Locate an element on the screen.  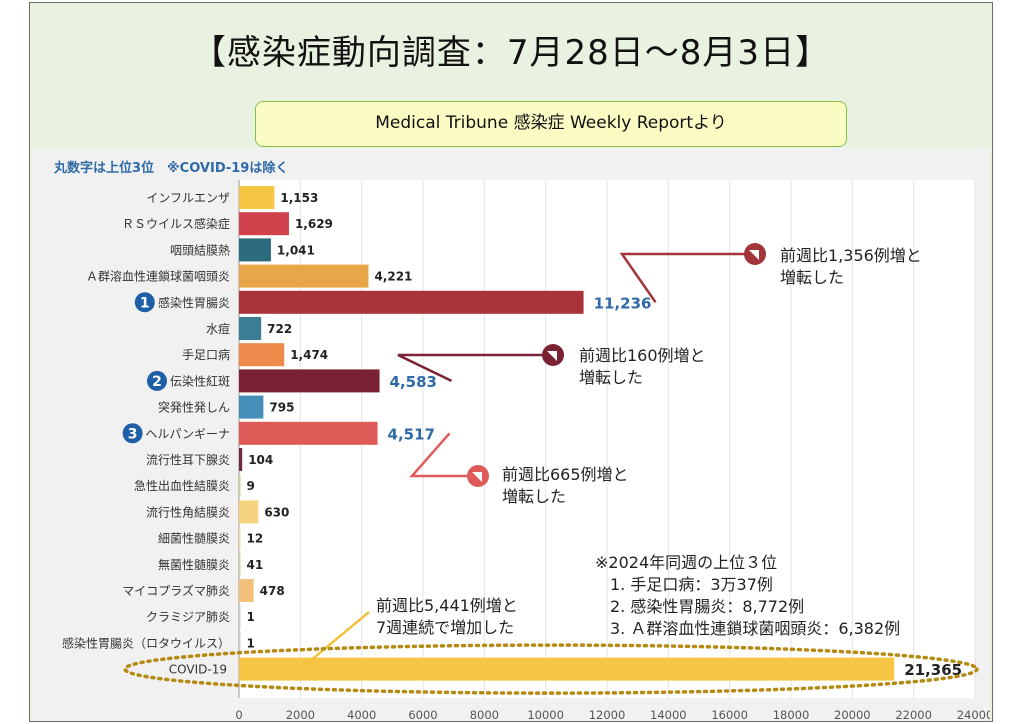
value-label: 1,474 is located at coordinates (309, 355).